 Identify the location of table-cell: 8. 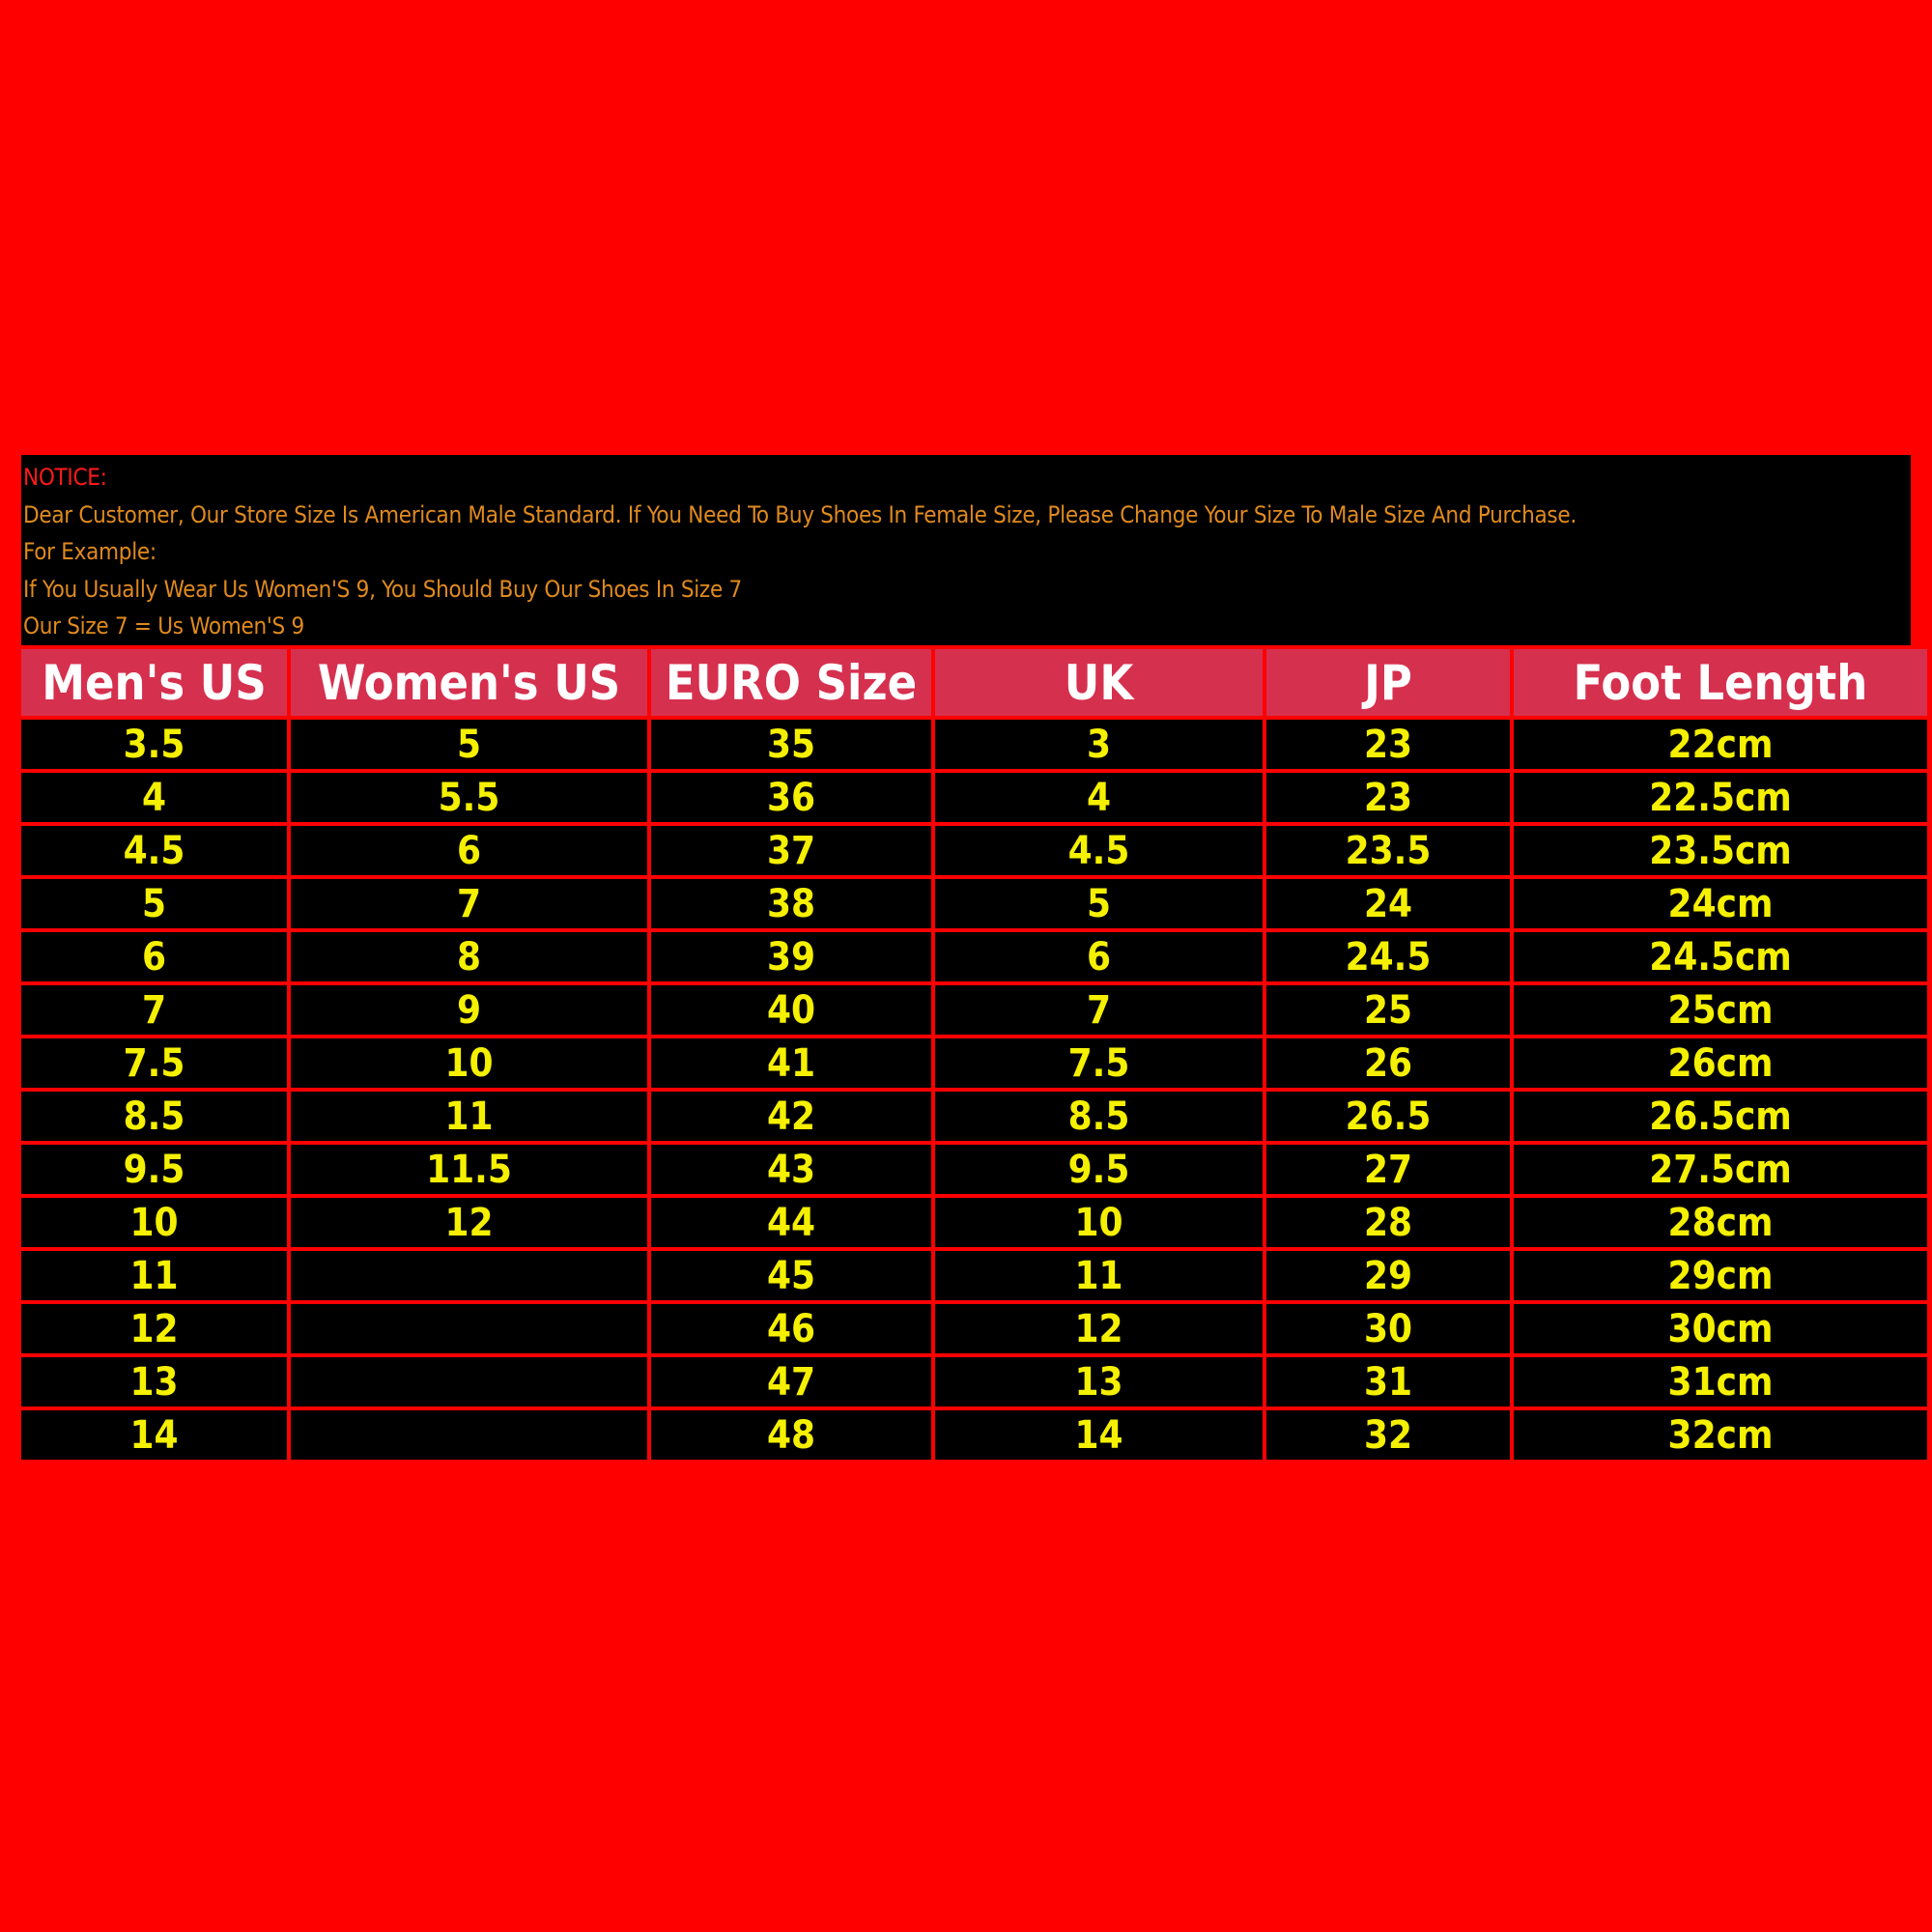
(469, 956).